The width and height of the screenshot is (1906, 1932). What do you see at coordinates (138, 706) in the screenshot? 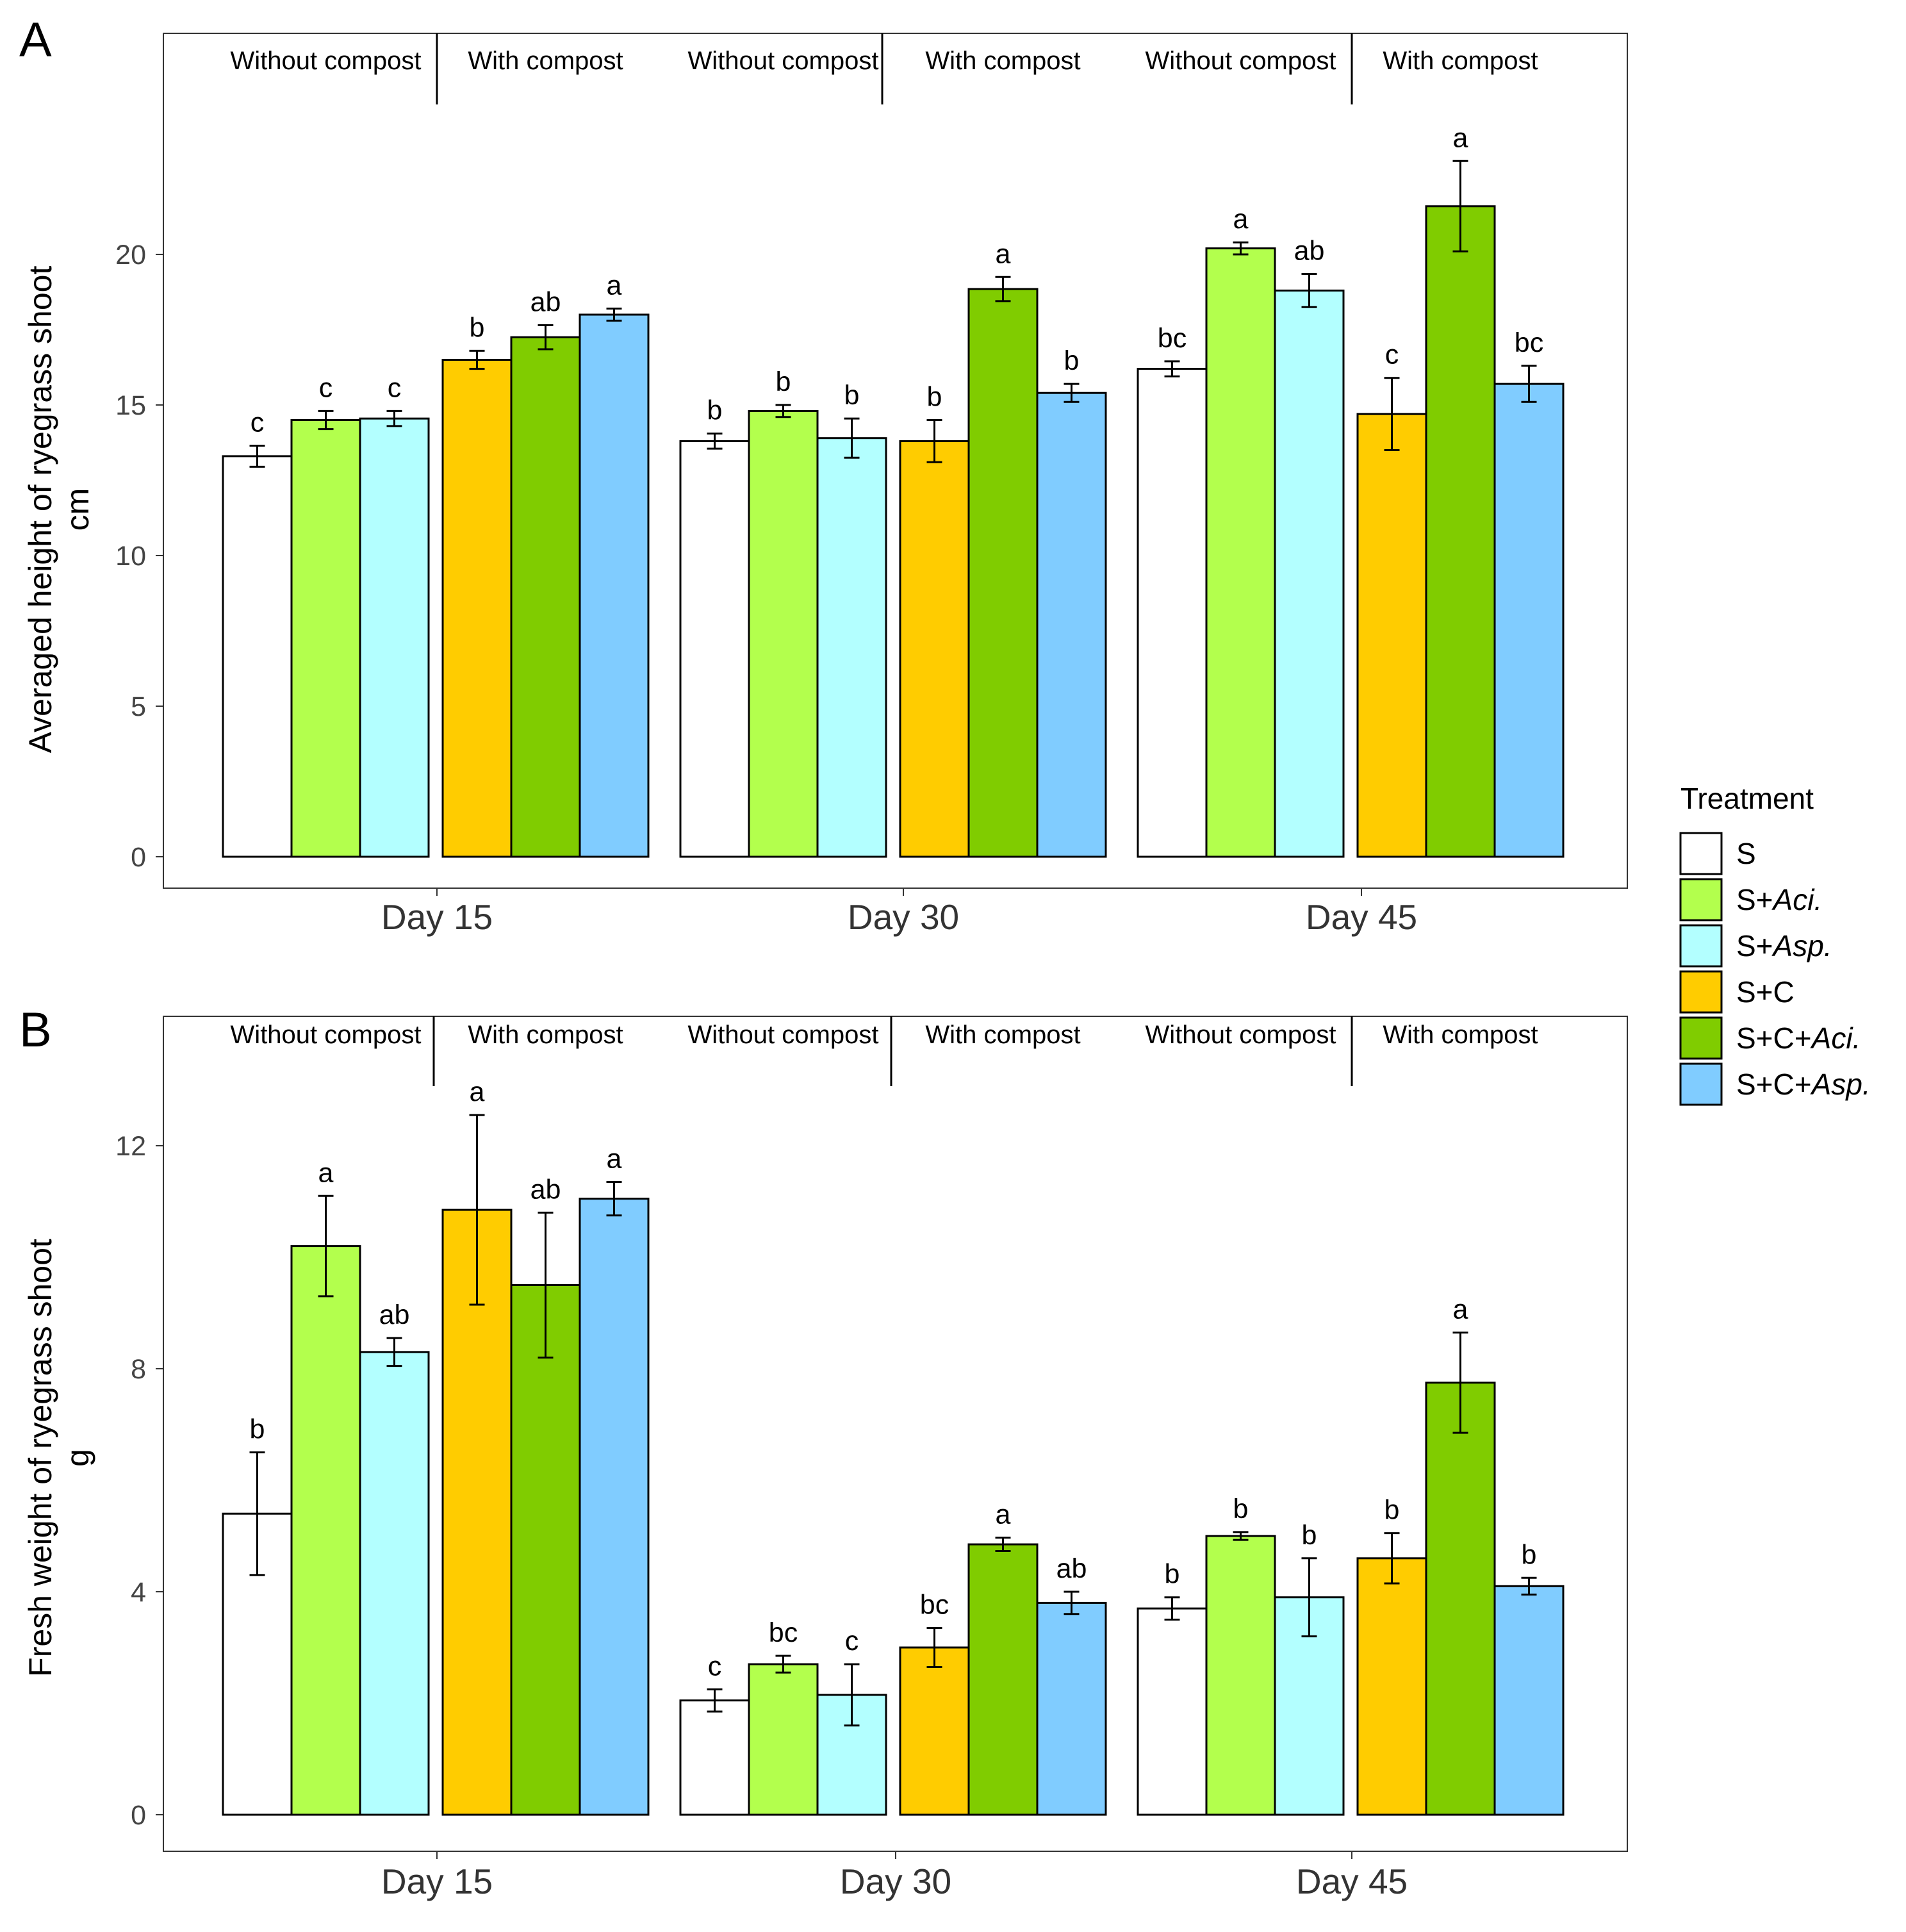
I see `y-tick-label: 5` at bounding box center [138, 706].